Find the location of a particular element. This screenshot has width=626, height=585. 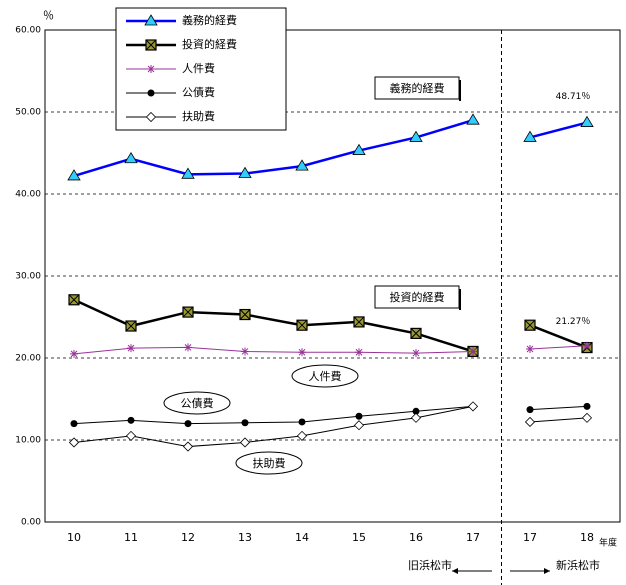

legend-label: 公債費 is located at coordinates (198, 92).